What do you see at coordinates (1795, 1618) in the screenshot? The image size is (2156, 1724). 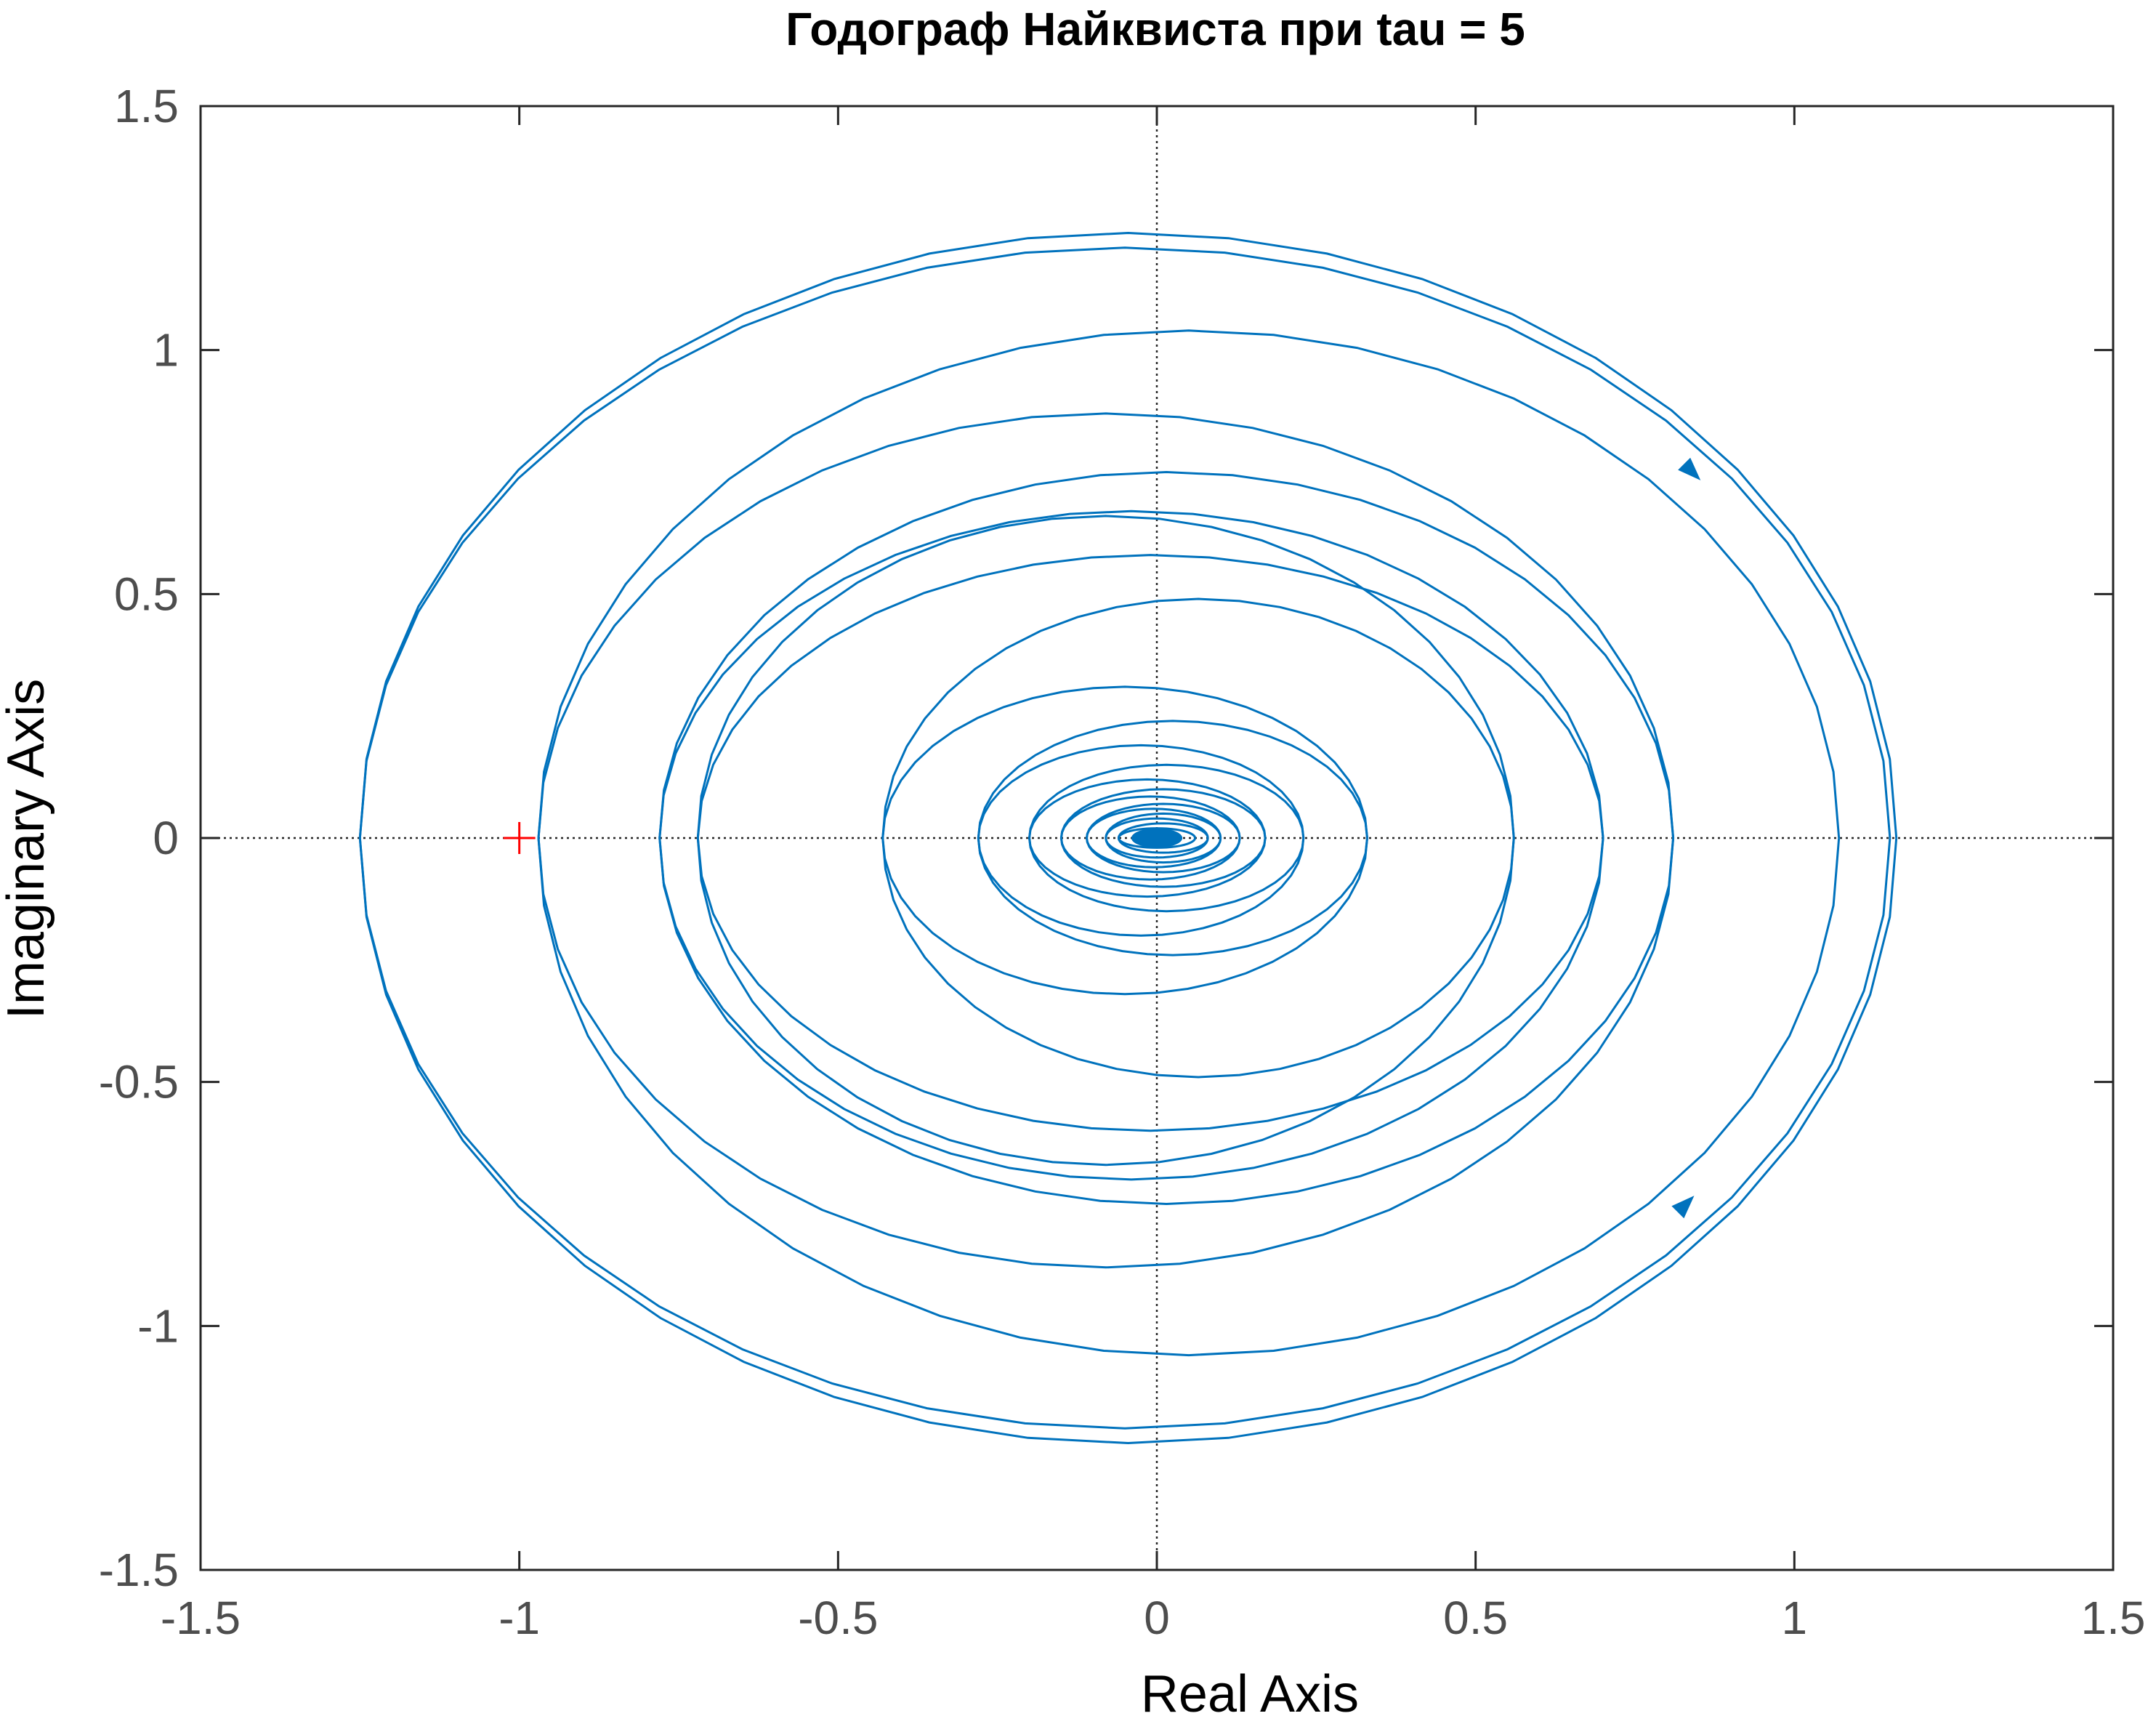 I see `x-tick-label: 1` at bounding box center [1795, 1618].